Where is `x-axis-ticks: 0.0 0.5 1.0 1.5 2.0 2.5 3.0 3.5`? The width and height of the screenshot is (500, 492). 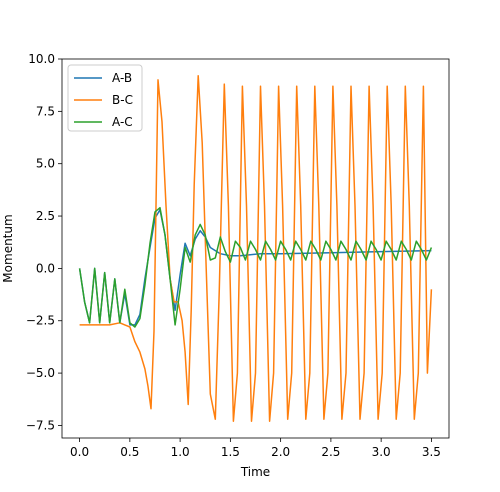
x-axis-ticks: 0.0 0.5 1.0 1.5 2.0 2.5 3.0 3.5 is located at coordinates (255, 448).